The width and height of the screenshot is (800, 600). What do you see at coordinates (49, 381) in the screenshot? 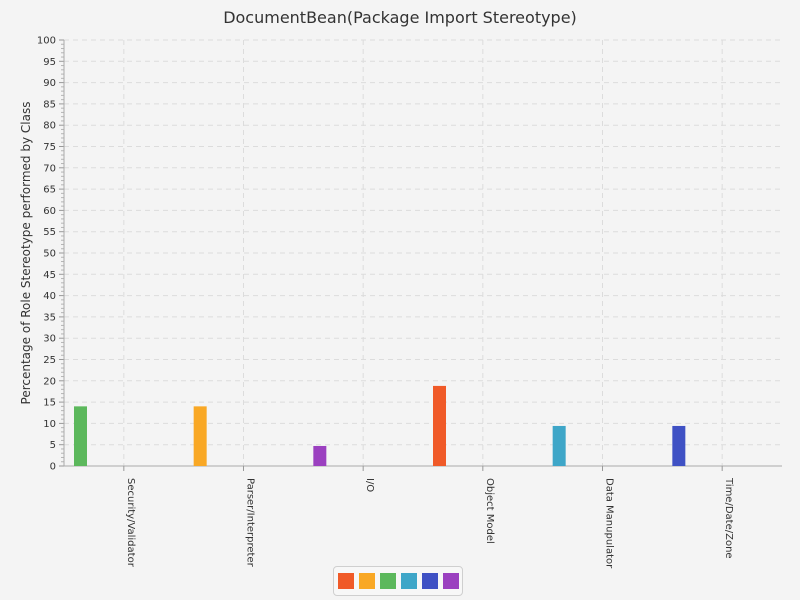
I see `y-tick-label: 20` at bounding box center [49, 381].